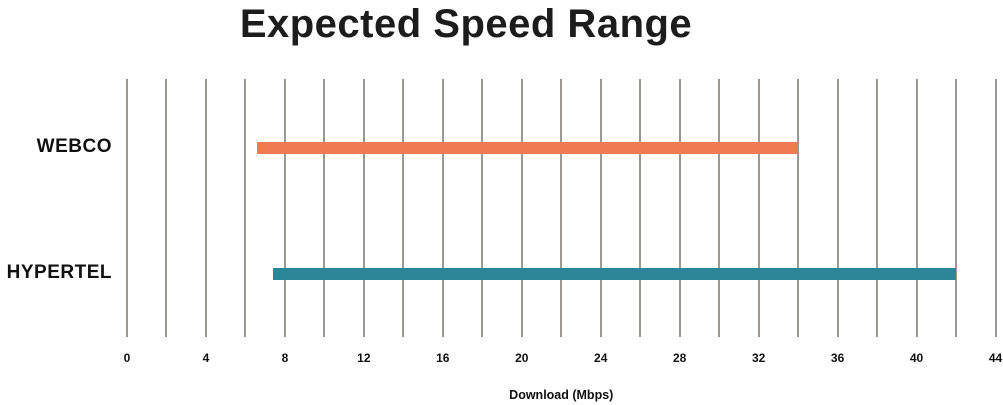 Image resolution: width=1003 pixels, height=405 pixels. Describe the element at coordinates (443, 358) in the screenshot. I see `x-tick-label: 16` at that location.